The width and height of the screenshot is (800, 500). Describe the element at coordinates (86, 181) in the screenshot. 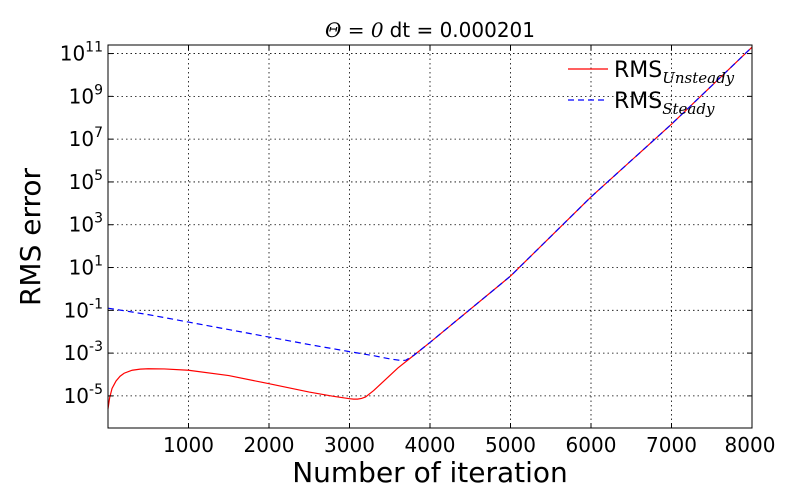

I see `y-tick-label: 10⁵` at that location.